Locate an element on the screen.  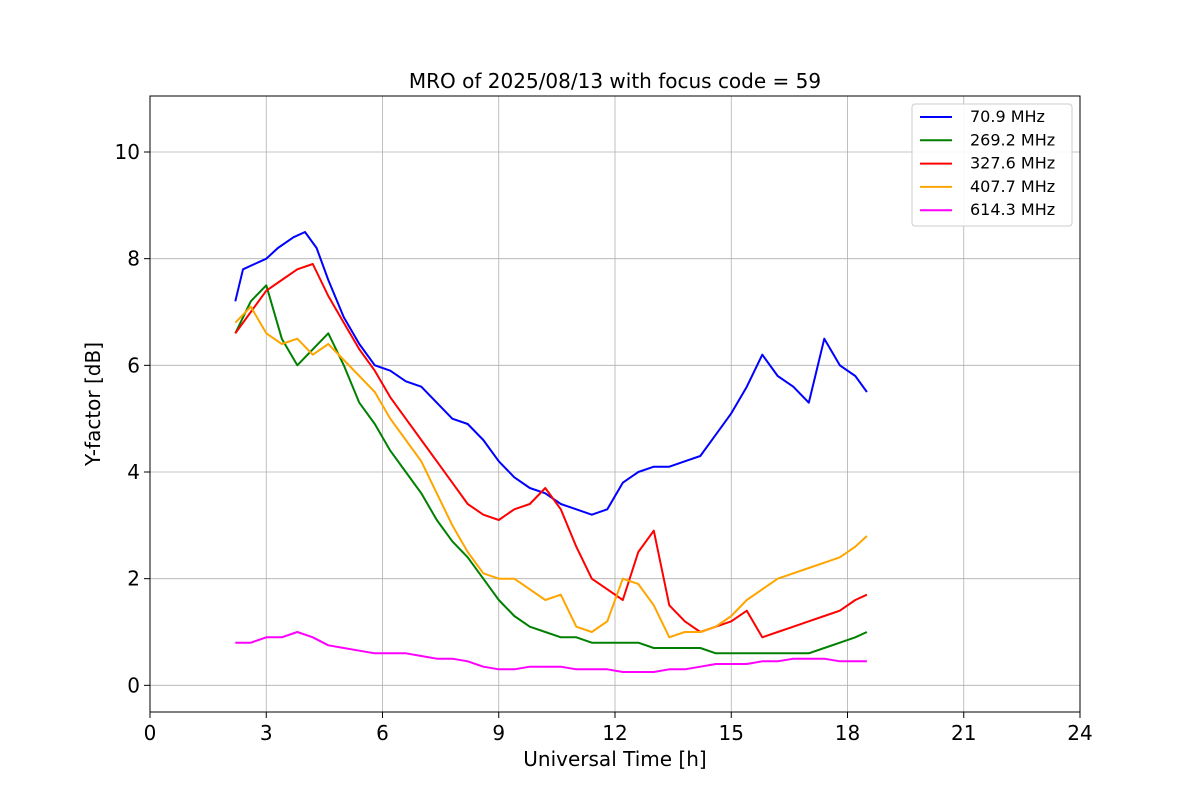
legend-box is located at coordinates (992, 165).